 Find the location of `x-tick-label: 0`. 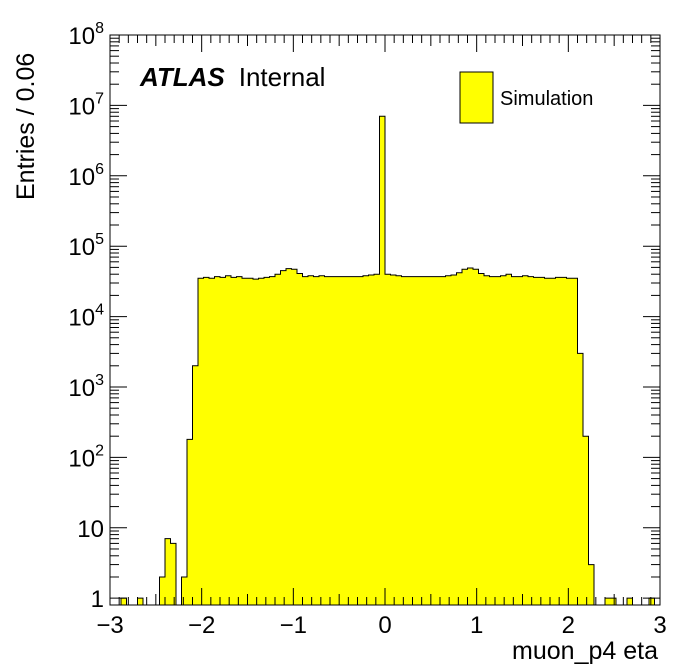

x-tick-label: 0 is located at coordinates (384, 625).